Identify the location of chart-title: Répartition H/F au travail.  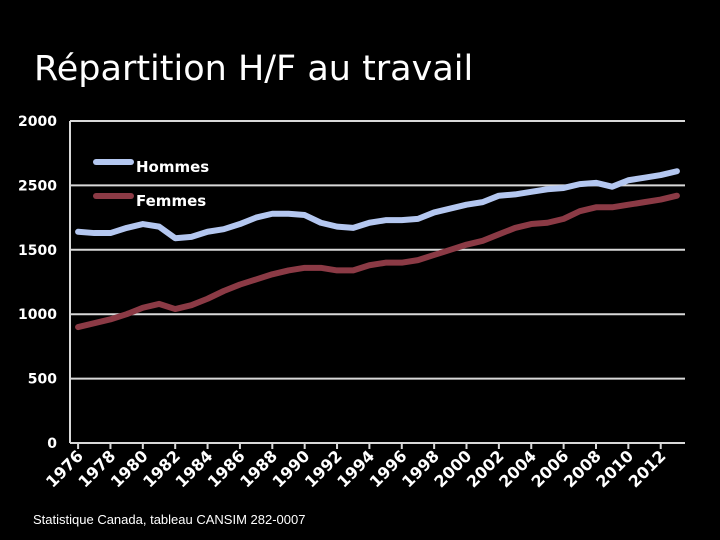
(253, 69).